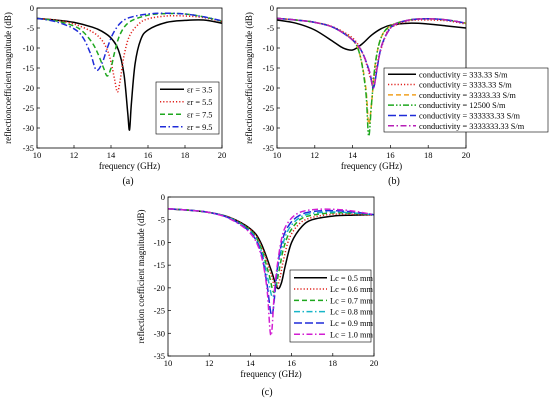 The image size is (550, 405). What do you see at coordinates (199, 102) in the screenshot?
I see `legend-label-2: εr = 5.5` at bounding box center [199, 102].